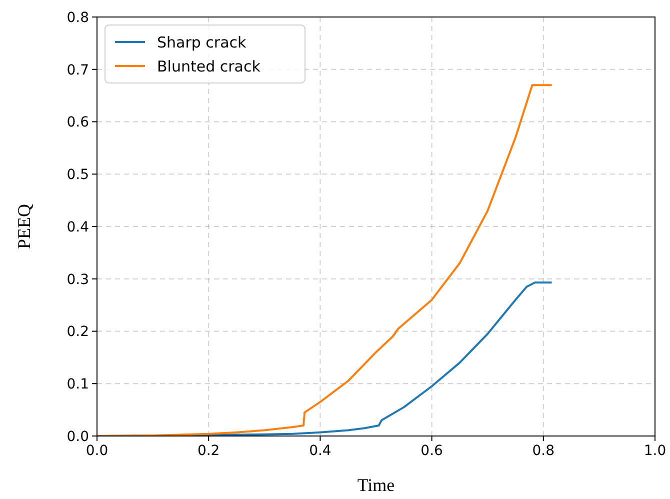 The height and width of the screenshot is (499, 670). I want to click on legend-label: Sharp crack, so click(202, 42).